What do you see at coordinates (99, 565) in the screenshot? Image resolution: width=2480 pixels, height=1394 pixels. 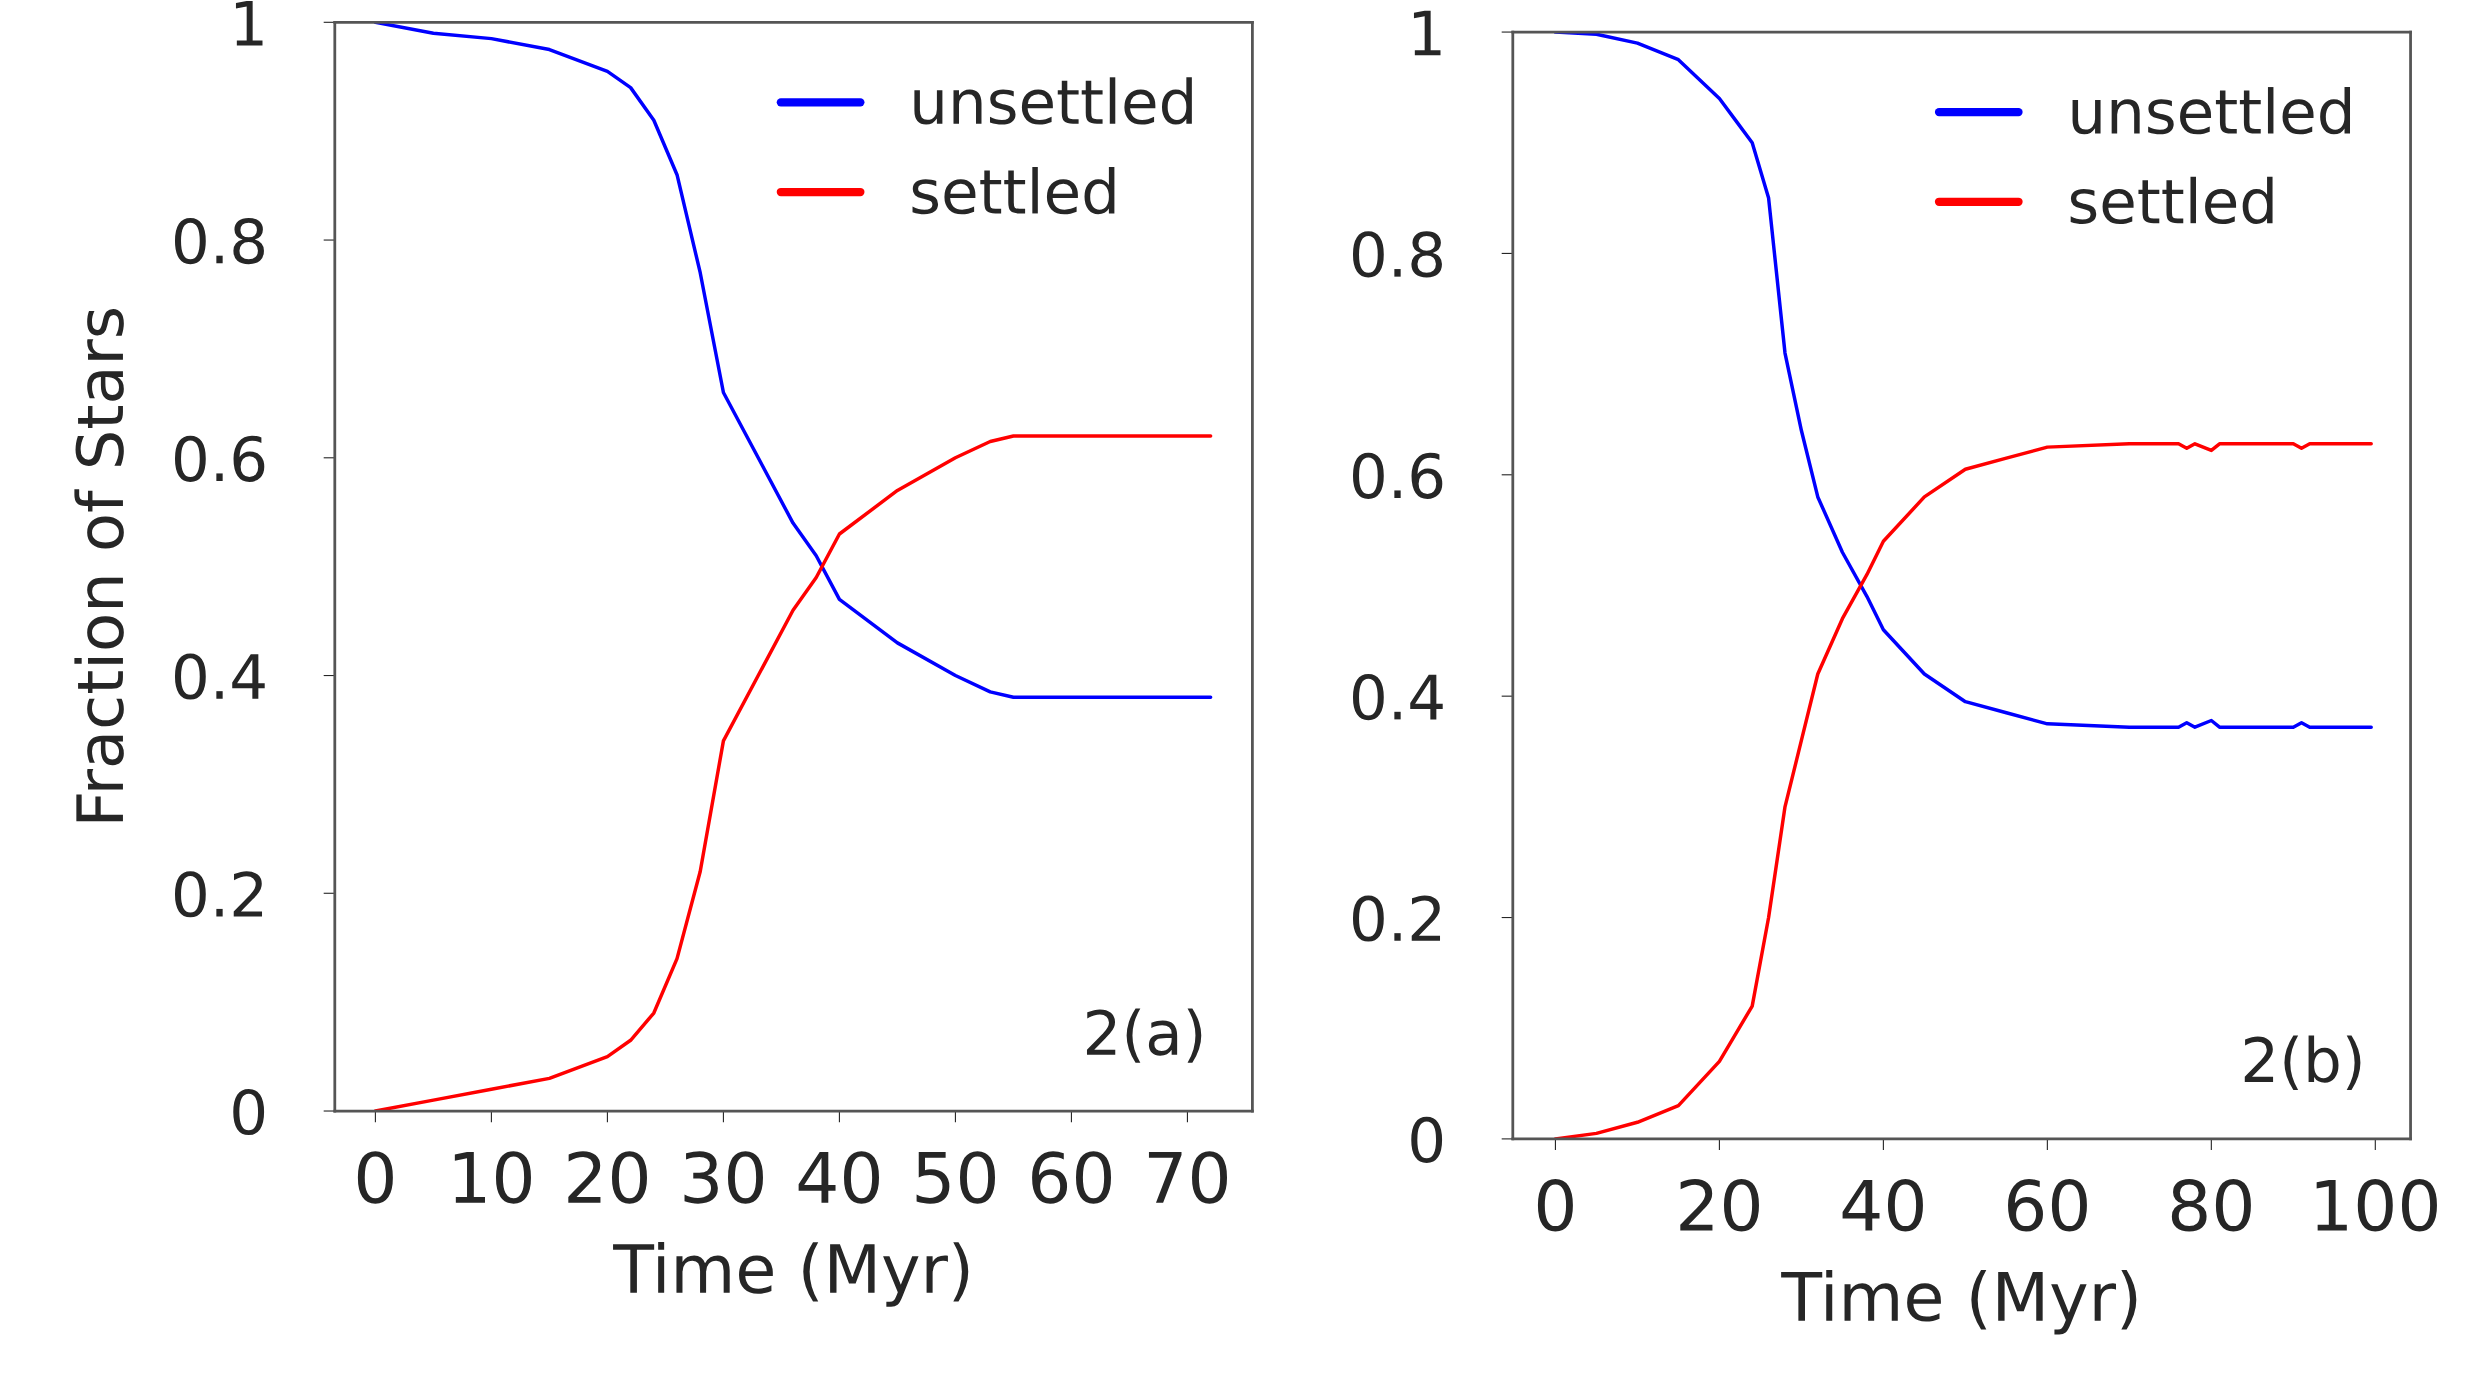 I see `y-axis-title: Fraction of Stars` at bounding box center [99, 565].